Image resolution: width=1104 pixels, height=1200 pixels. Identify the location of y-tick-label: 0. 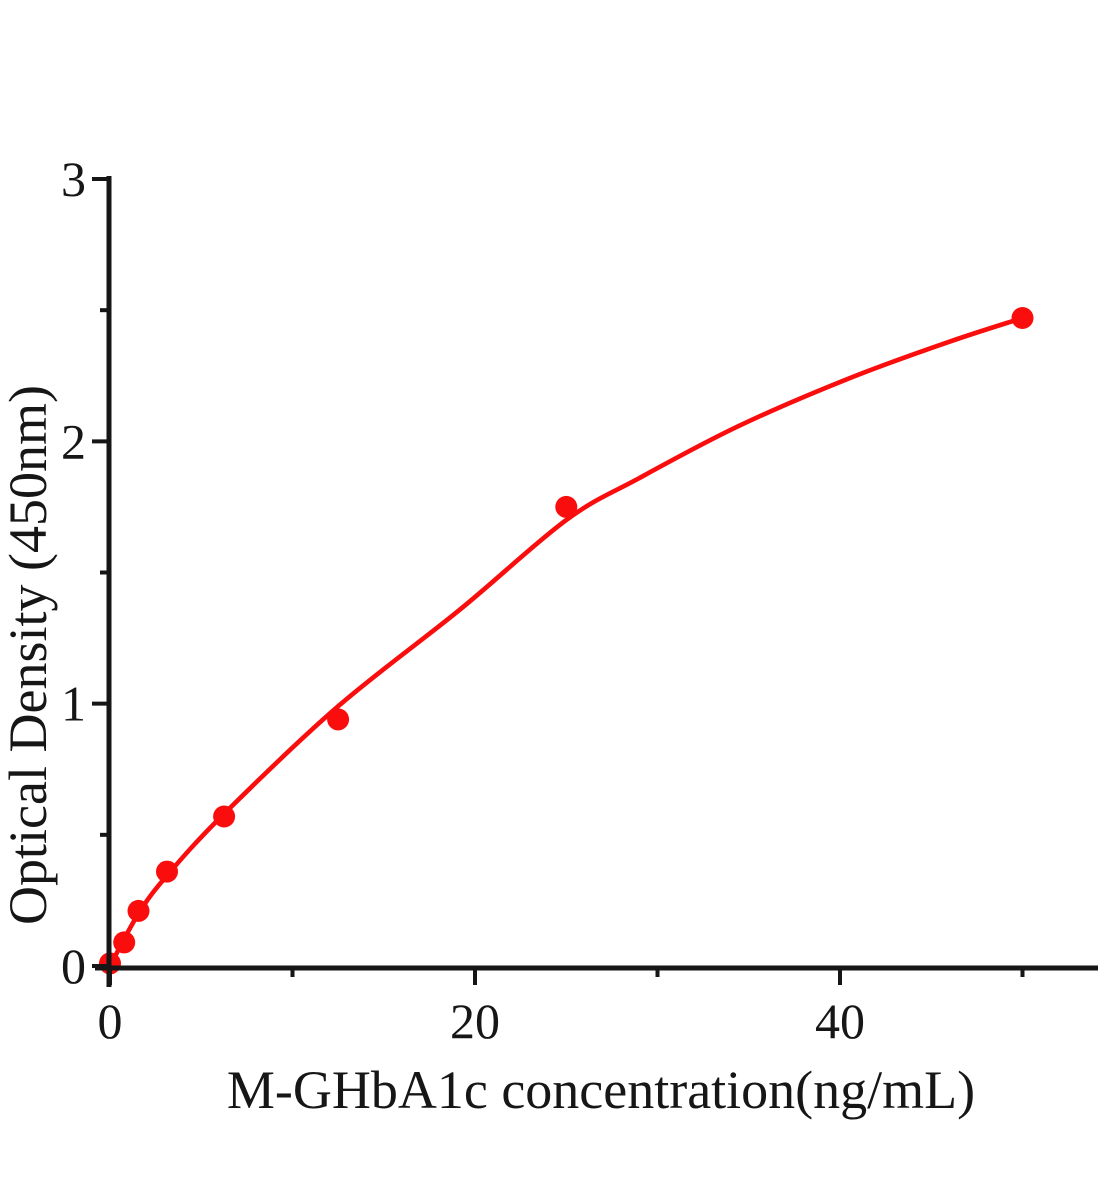
(73, 966).